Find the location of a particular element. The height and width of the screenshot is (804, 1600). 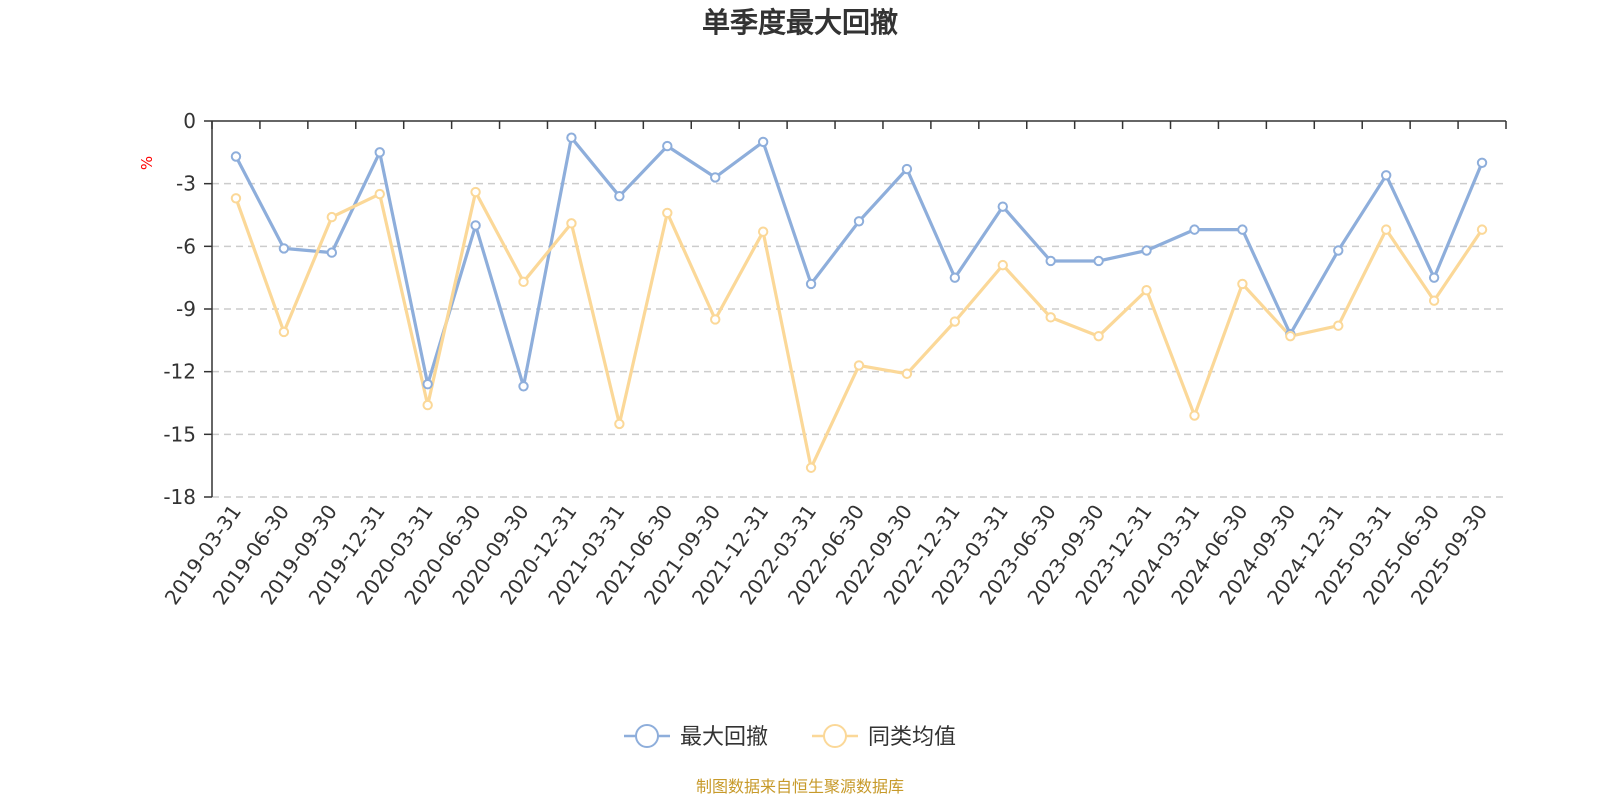

y-tick-label: -9 is located at coordinates (186, 309).